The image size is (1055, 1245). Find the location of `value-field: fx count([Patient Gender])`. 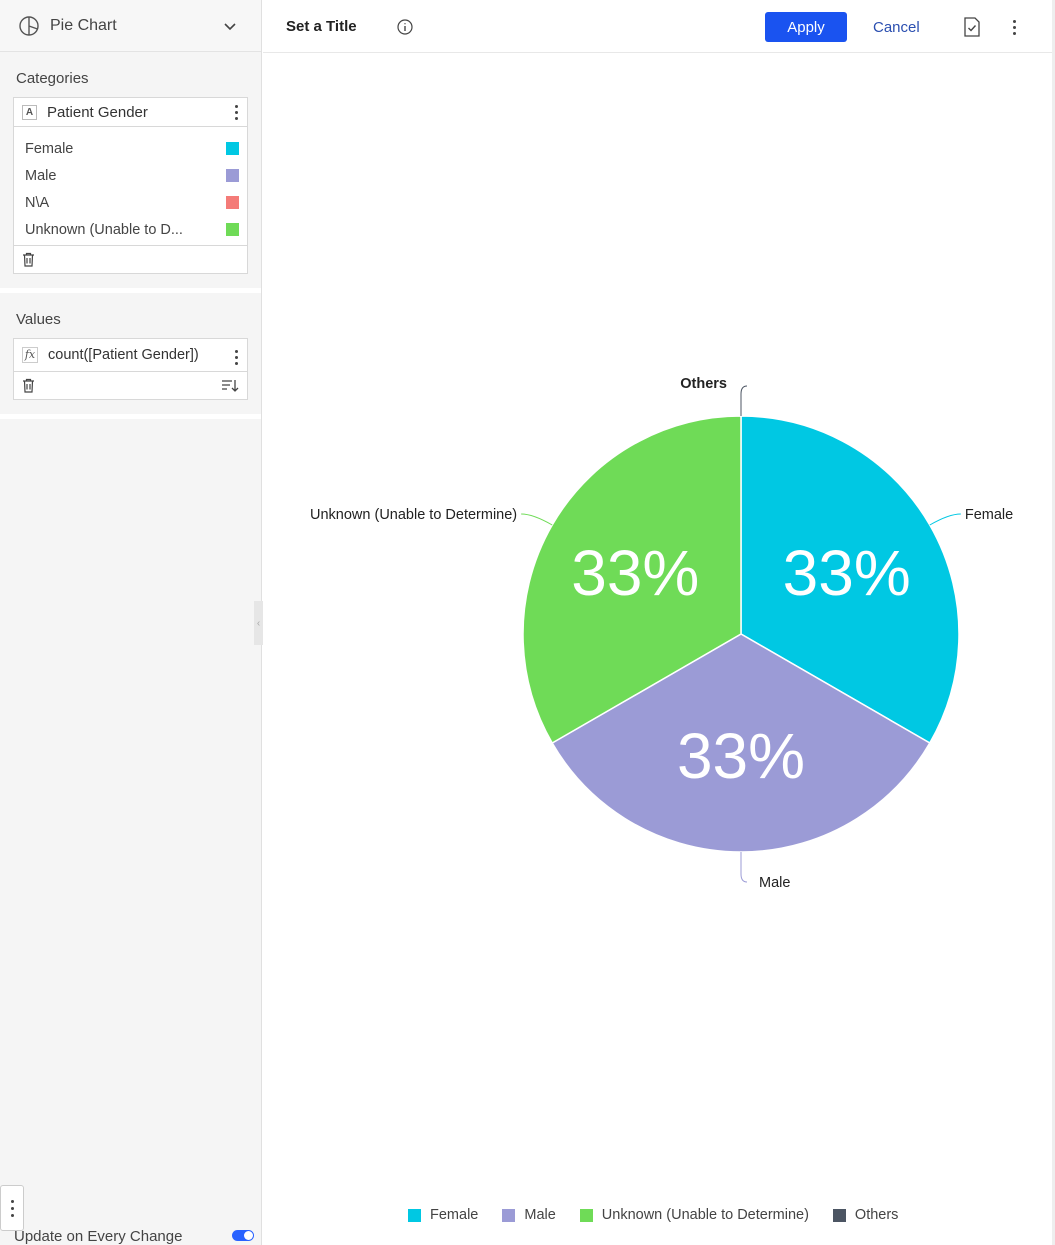

value-field: fx count([Patient Gender]) is located at coordinates (130, 355).